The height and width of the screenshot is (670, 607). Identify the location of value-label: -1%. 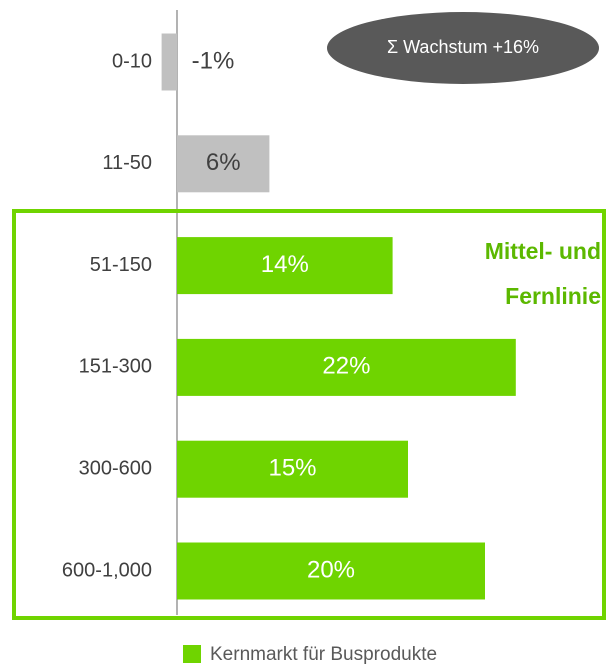
(213, 60).